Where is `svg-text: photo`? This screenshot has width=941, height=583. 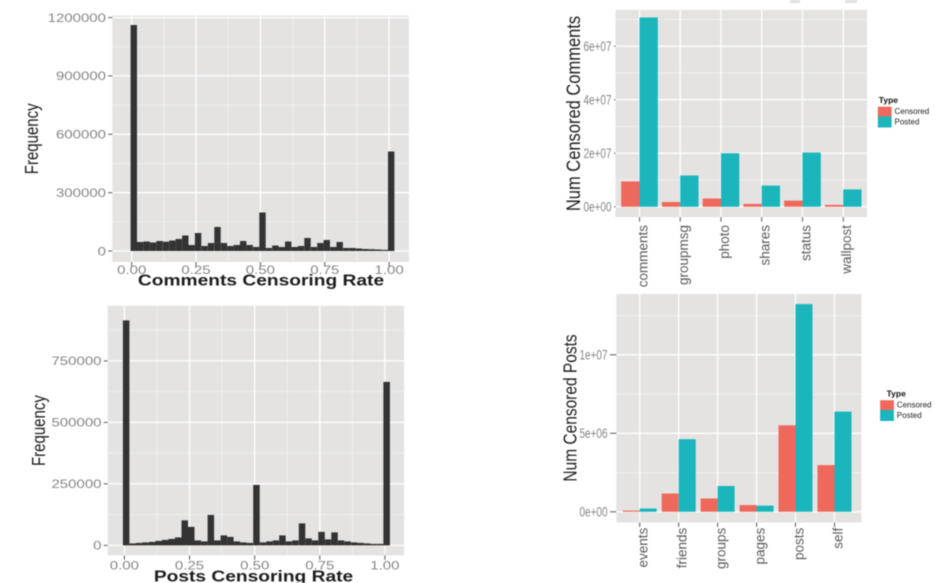
svg-text: photo is located at coordinates (724, 242).